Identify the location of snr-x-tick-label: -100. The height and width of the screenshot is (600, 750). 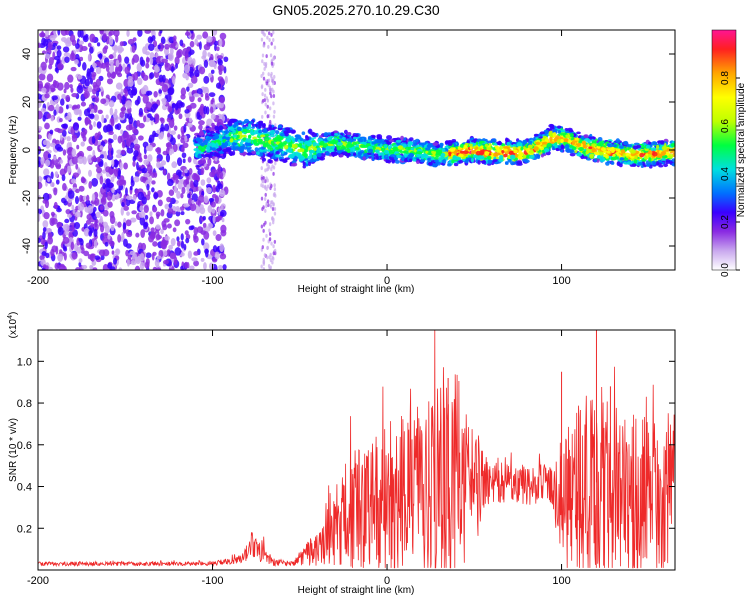
(213, 581).